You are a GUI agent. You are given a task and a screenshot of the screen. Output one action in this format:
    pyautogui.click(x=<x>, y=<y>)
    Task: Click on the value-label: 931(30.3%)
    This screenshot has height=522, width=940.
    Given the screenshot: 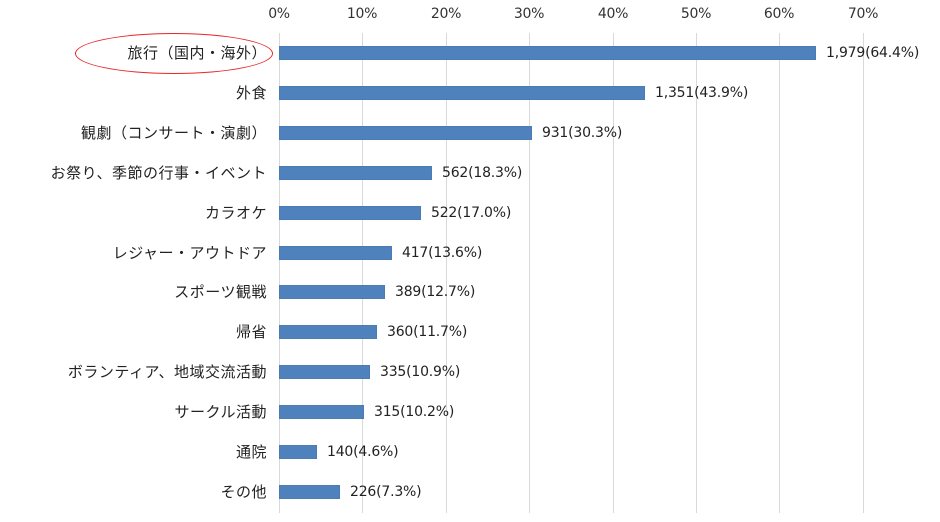 What is the action you would take?
    pyautogui.click(x=582, y=133)
    